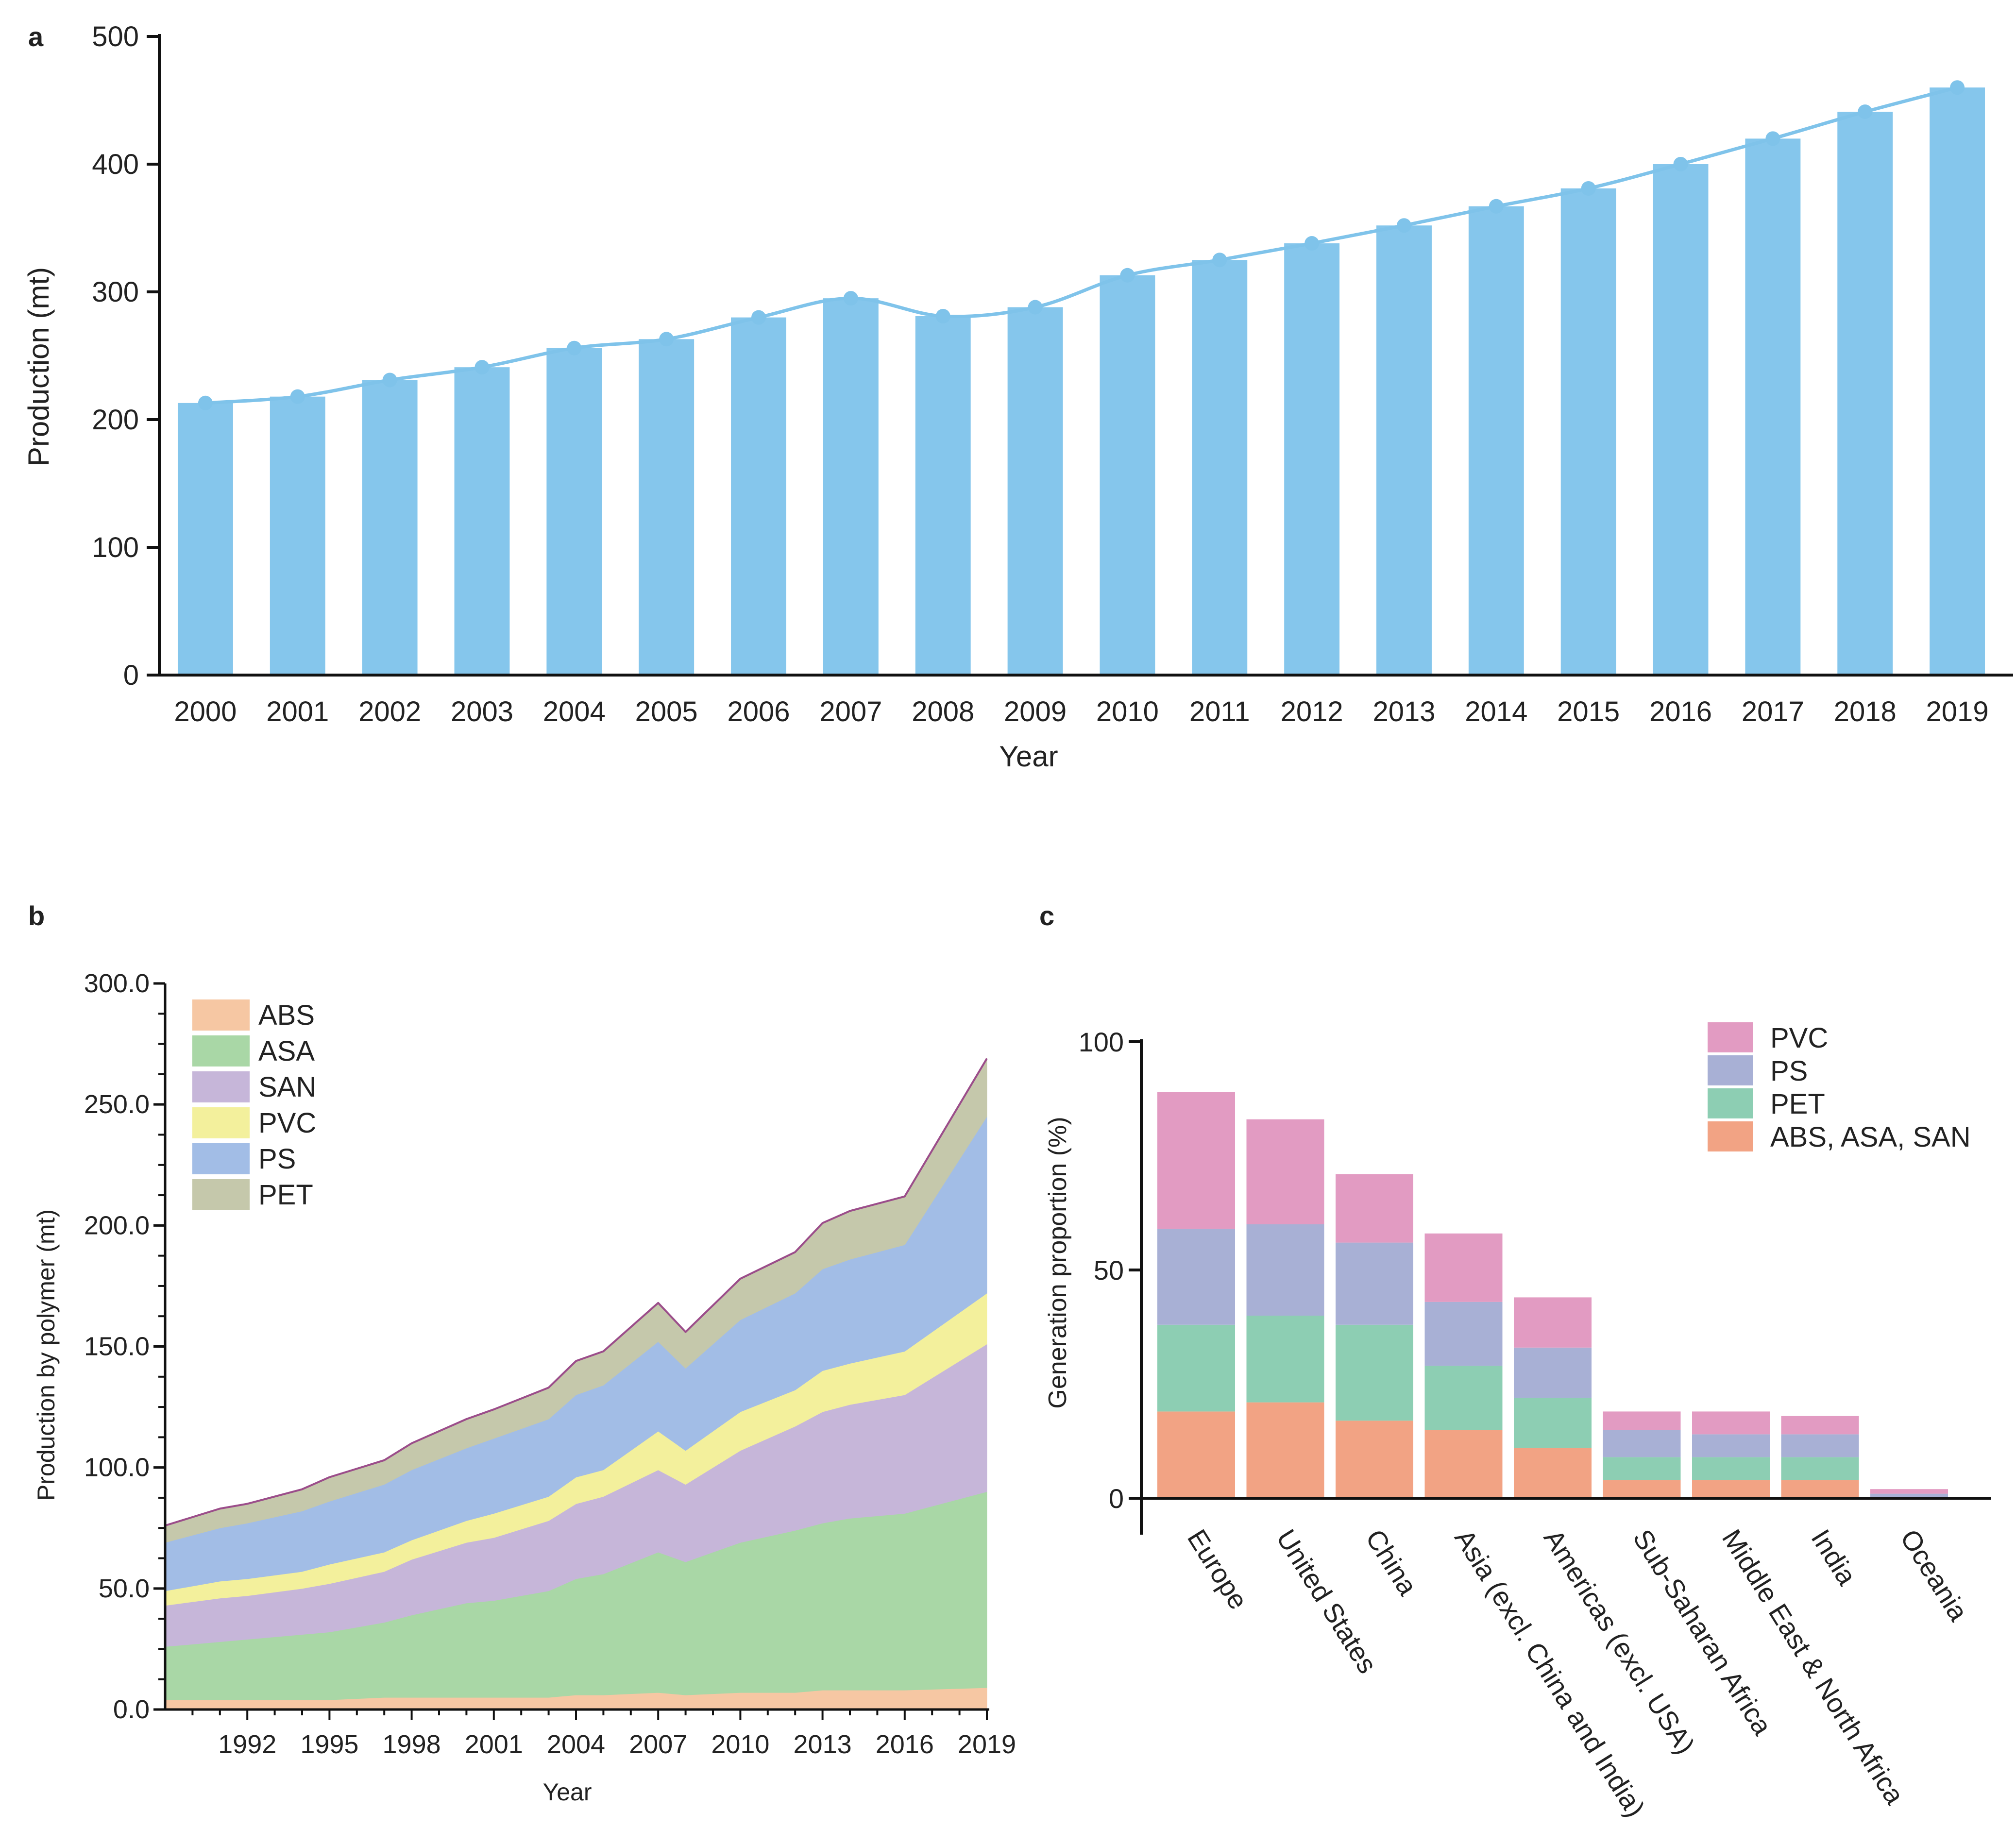  Describe the element at coordinates (1127, 275) in the screenshot. I see `trend-marker-2010` at that location.